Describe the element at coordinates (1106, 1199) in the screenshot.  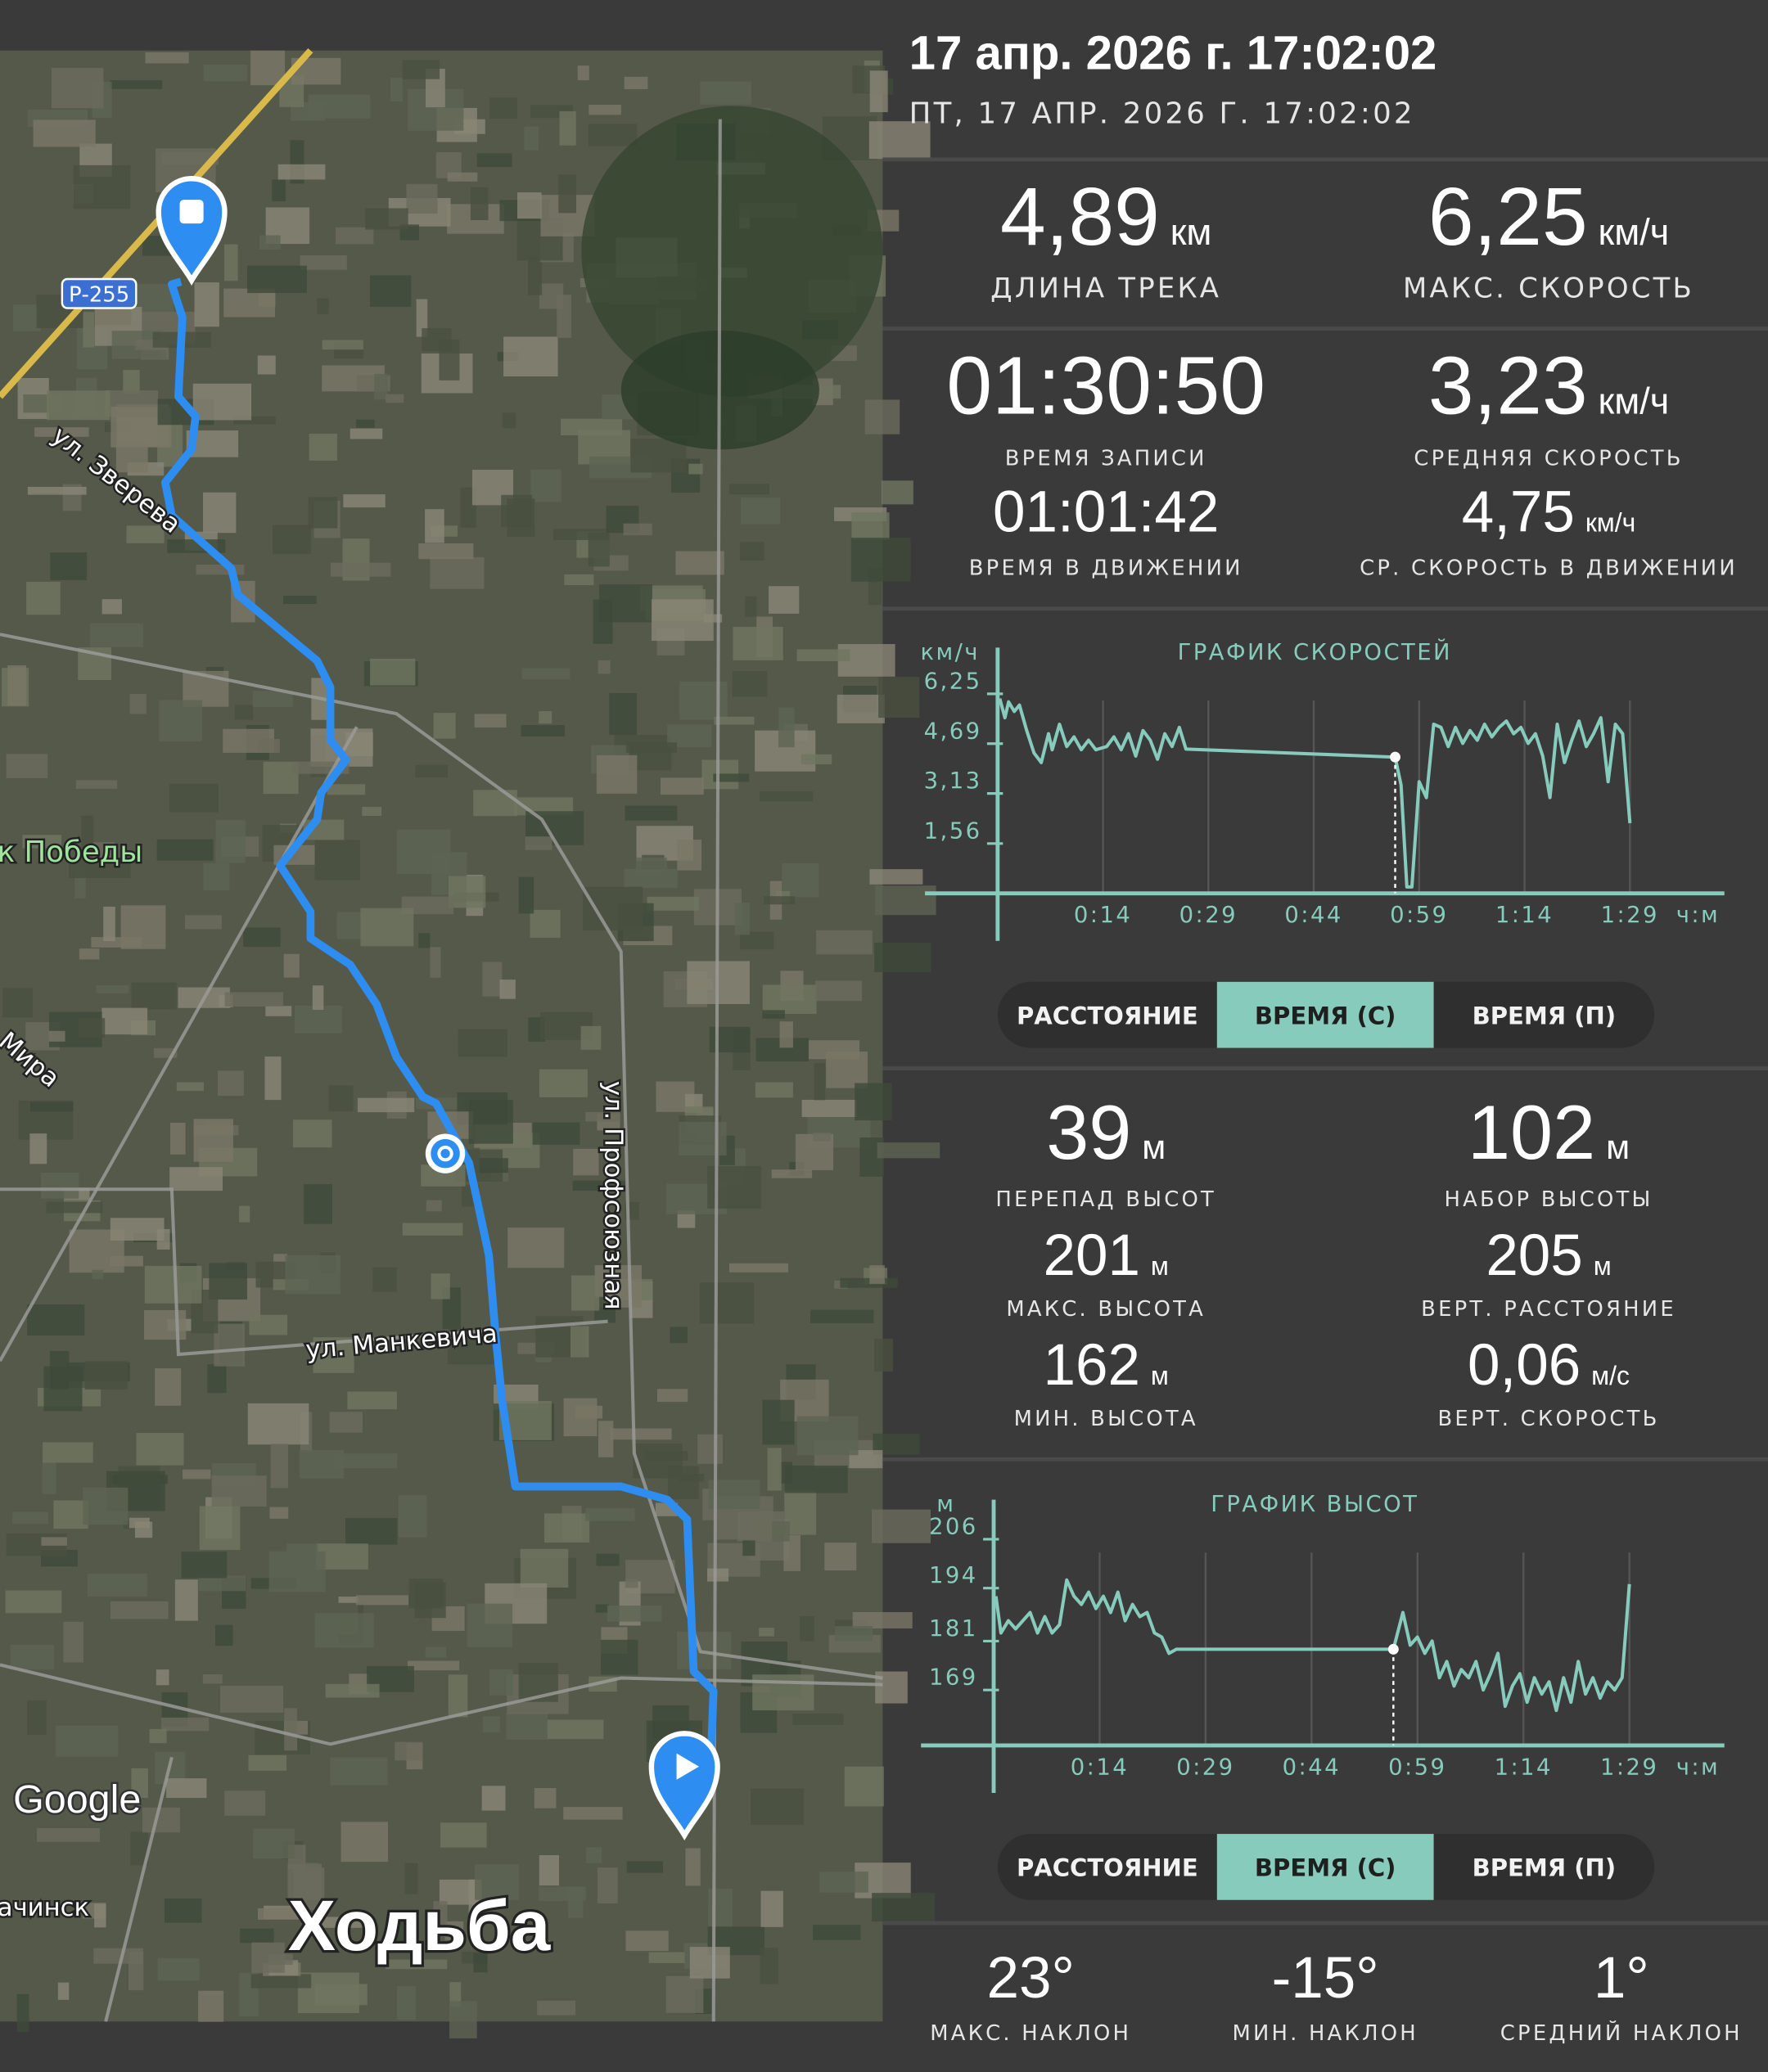
I see `stat-label: ПЕРЕПАД ВЫСОТ` at that location.